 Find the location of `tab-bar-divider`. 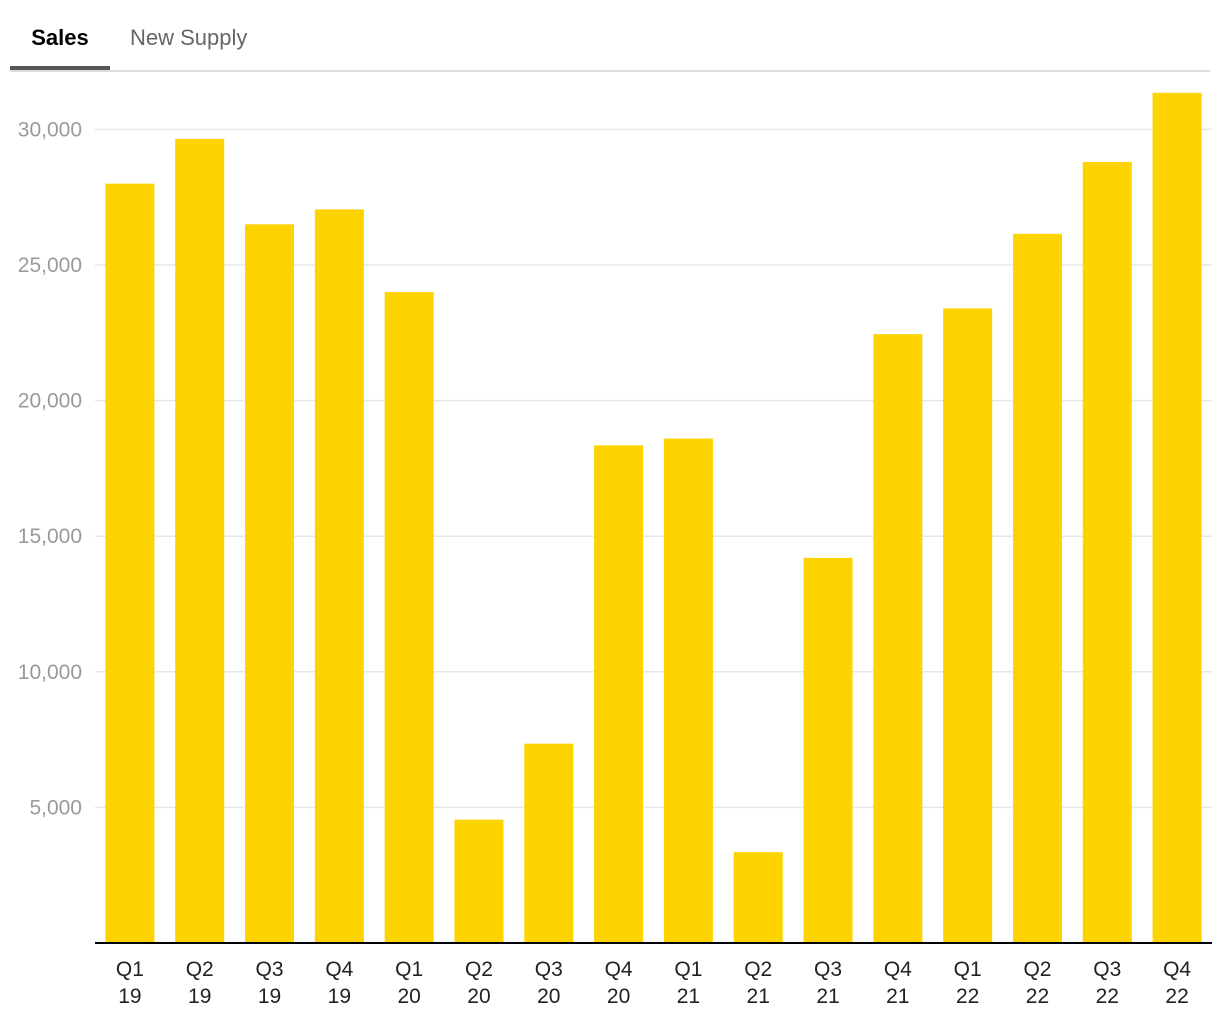

tab-bar-divider is located at coordinates (610, 71).